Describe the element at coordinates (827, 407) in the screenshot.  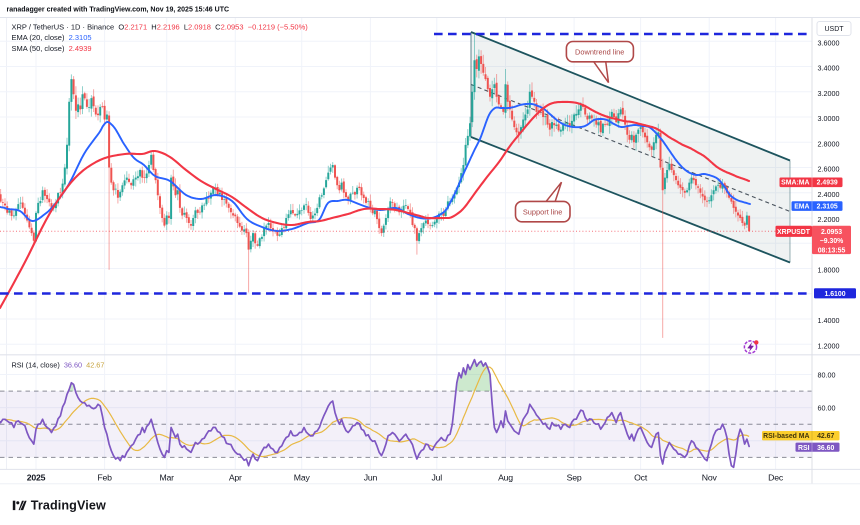
I see `svg-text: 60.00` at that location.